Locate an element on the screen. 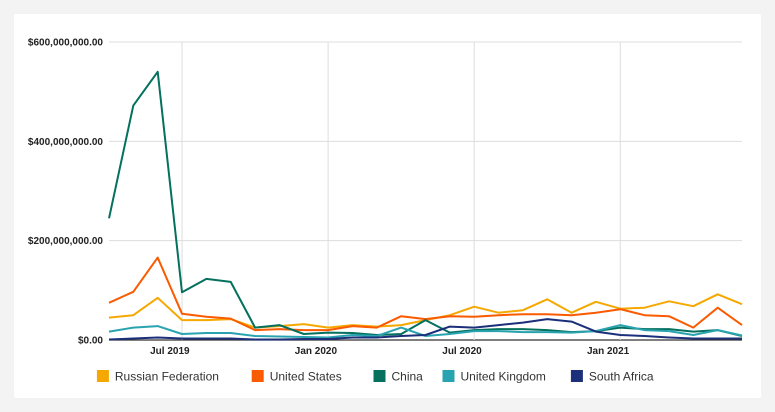 The image size is (775, 412). legend-swatch-united-kingdom is located at coordinates (448, 376).